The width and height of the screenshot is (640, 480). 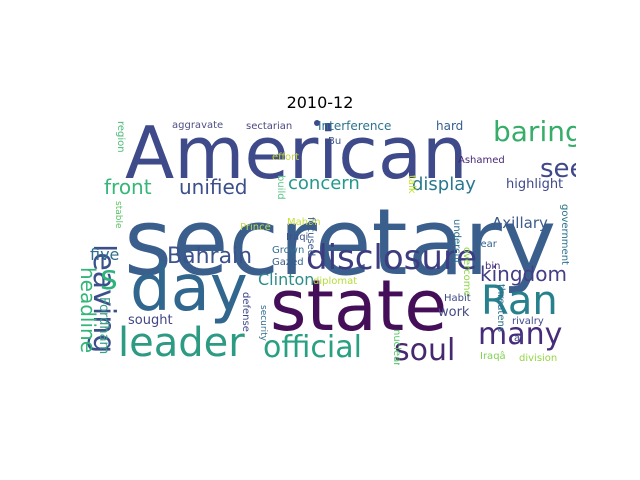 What do you see at coordinates (354, 126) in the screenshot?
I see `word-interference: Interference` at bounding box center [354, 126].